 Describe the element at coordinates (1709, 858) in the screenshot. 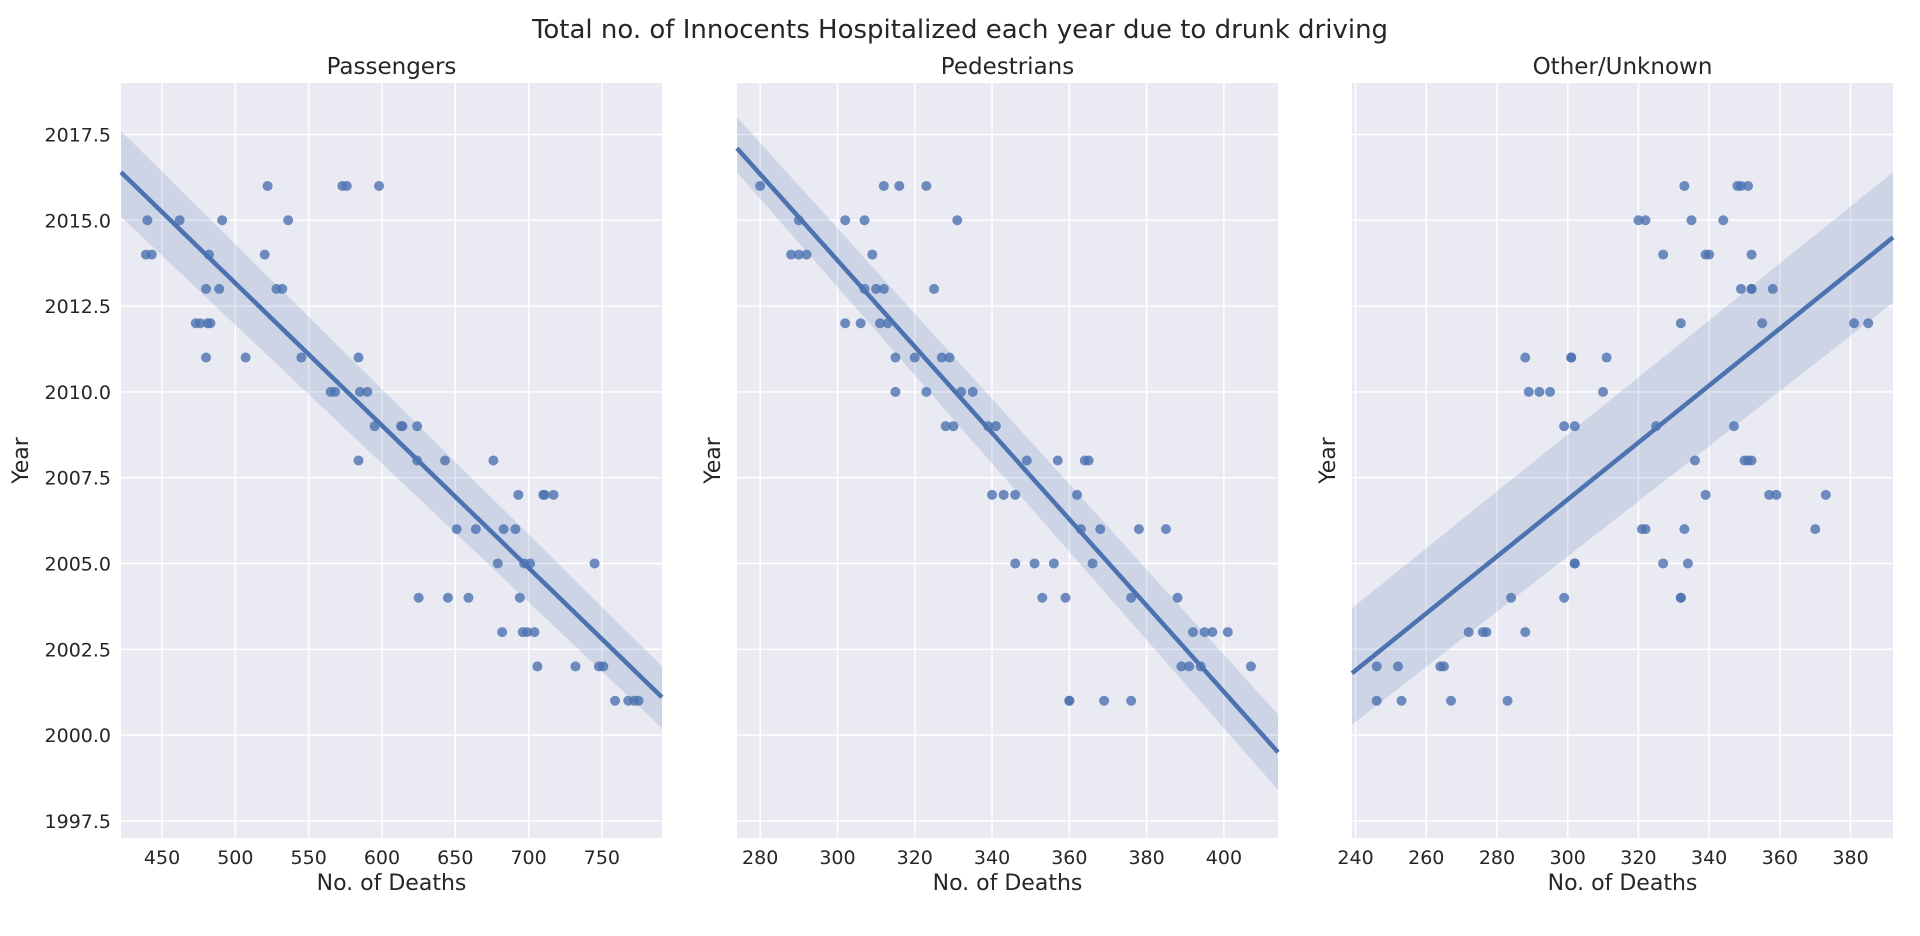

I see `x-tick-label: 340` at that location.